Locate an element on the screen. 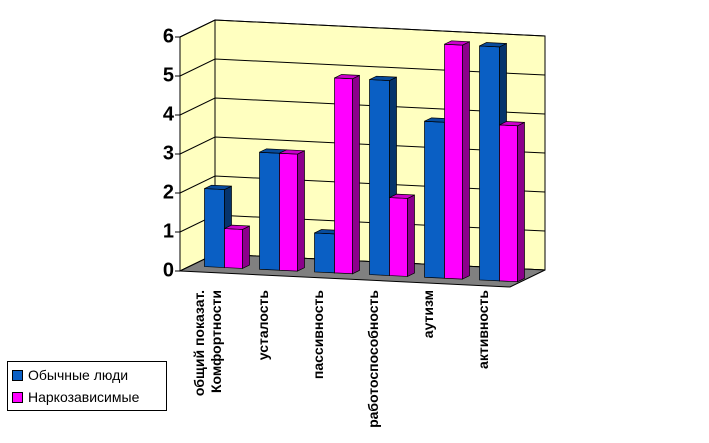 This screenshot has width=709, height=443. legend-item: Обычные люди is located at coordinates (70, 375).